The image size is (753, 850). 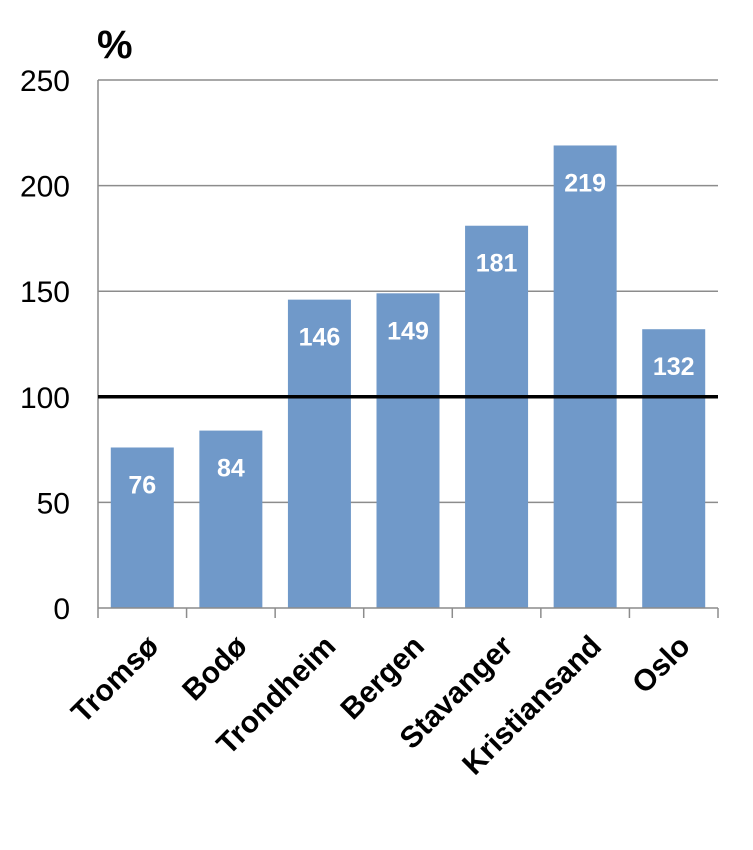 What do you see at coordinates (45, 187) in the screenshot?
I see `y-tick-label: 200` at bounding box center [45, 187].